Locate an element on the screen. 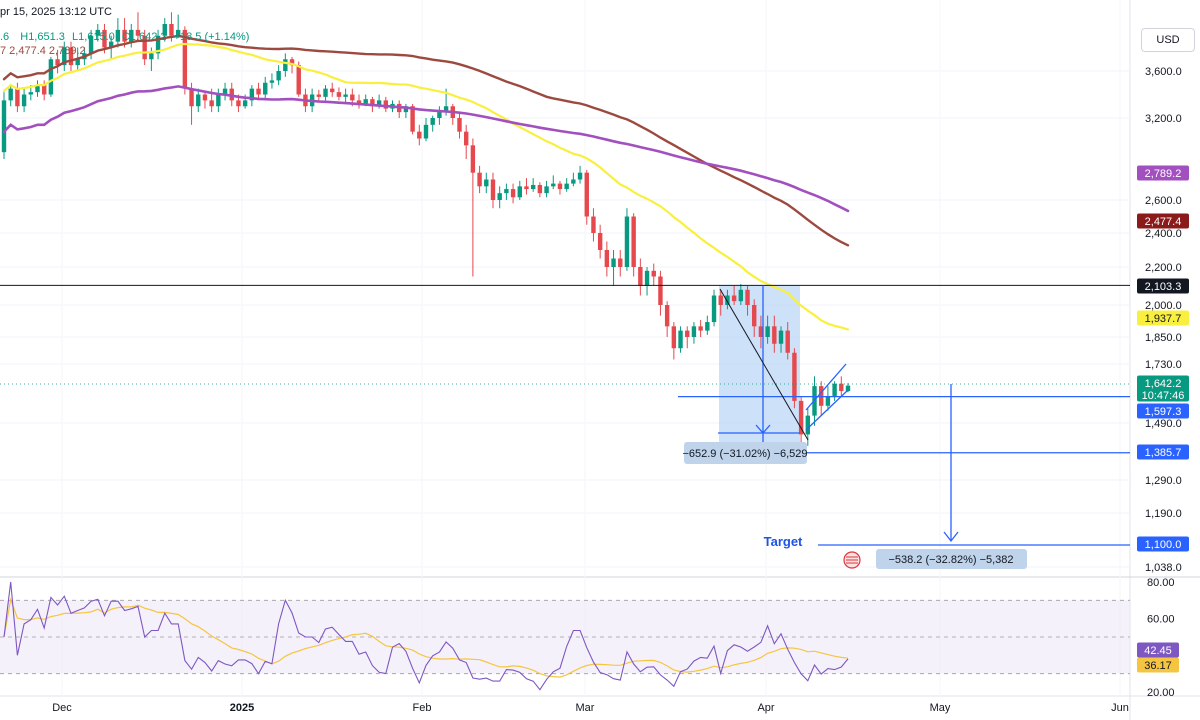 This screenshot has height=720, width=1200. price-tag-label: 1,597.3 is located at coordinates (1163, 412).